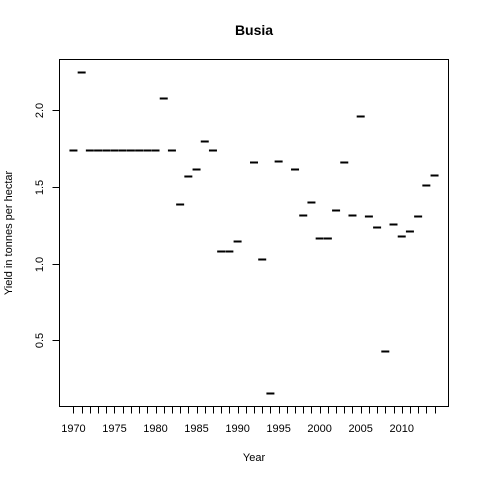 The width and height of the screenshot is (480, 480). Describe the element at coordinates (40, 340) in the screenshot. I see `y-tick-label: 0.5` at that location.